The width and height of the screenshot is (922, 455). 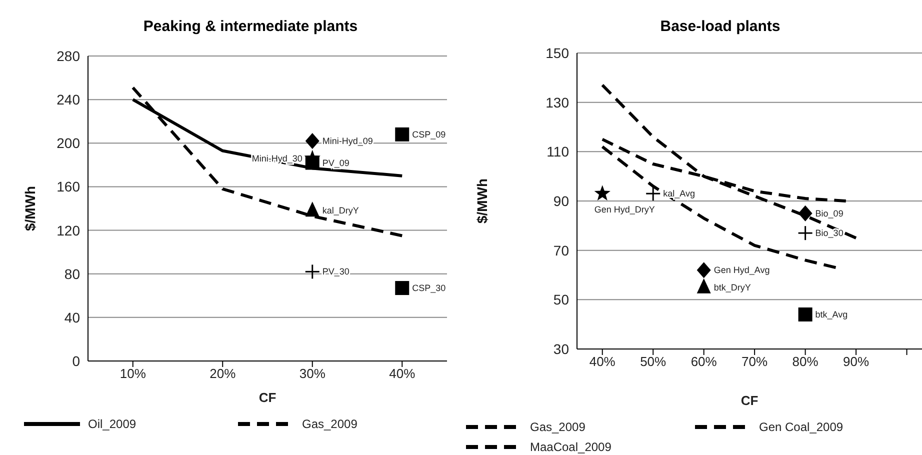 I want to click on x-tick-label: 60%, so click(x=704, y=362).